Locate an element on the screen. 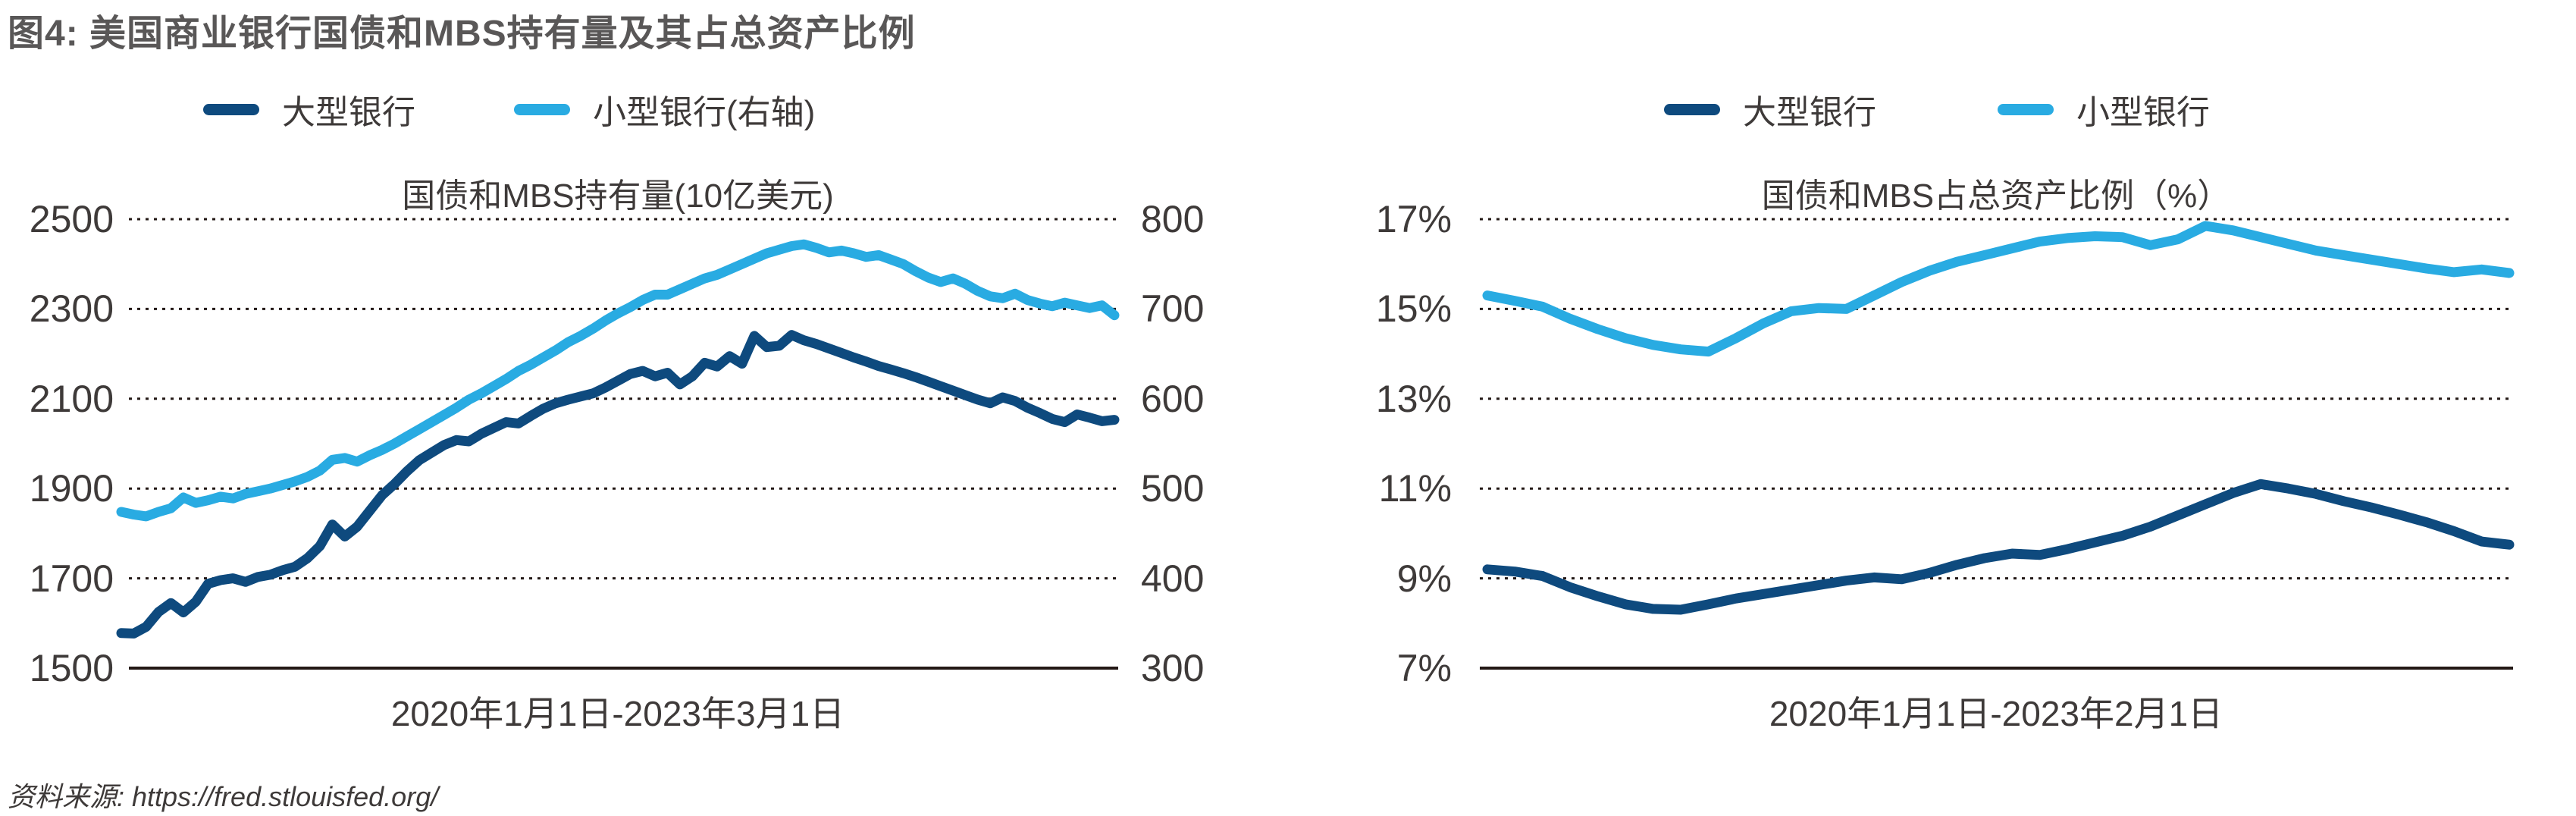  left-chart-x-label: 2020年1月1日-2023年3月1日 is located at coordinates (617, 713).